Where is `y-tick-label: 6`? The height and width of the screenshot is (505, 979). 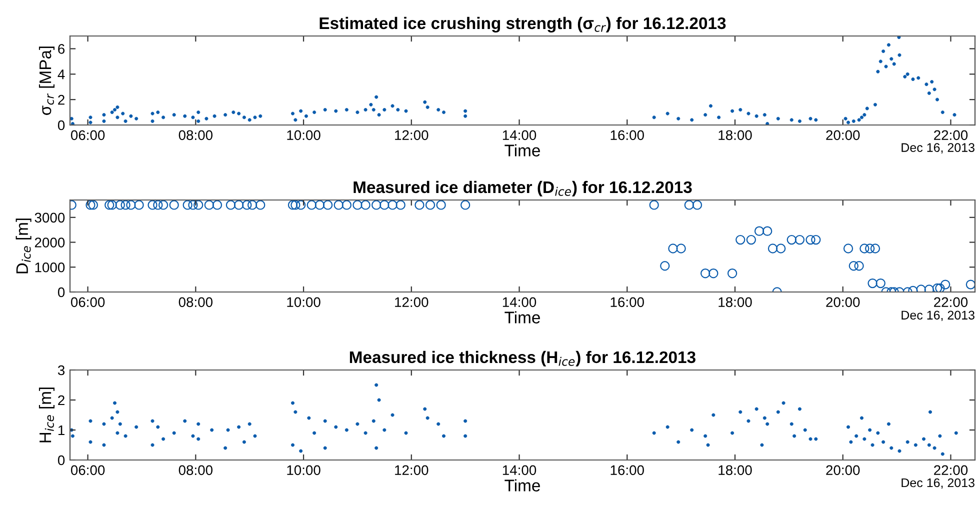
y-tick-label: 6 is located at coordinates (61, 49).